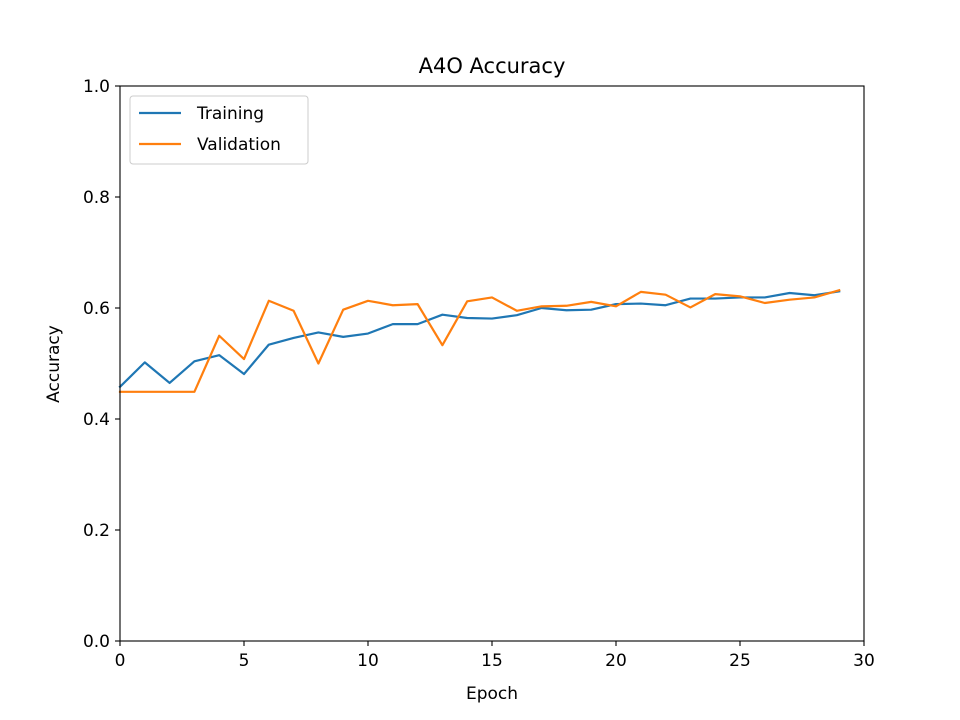 The height and width of the screenshot is (720, 960). I want to click on legend-label-training: Training, so click(230, 114).